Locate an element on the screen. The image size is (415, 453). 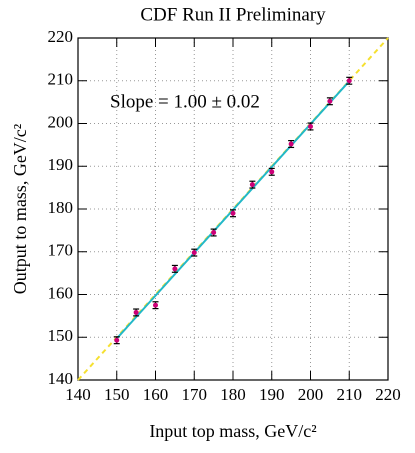
y-tick-label: 210 is located at coordinates (61, 79).